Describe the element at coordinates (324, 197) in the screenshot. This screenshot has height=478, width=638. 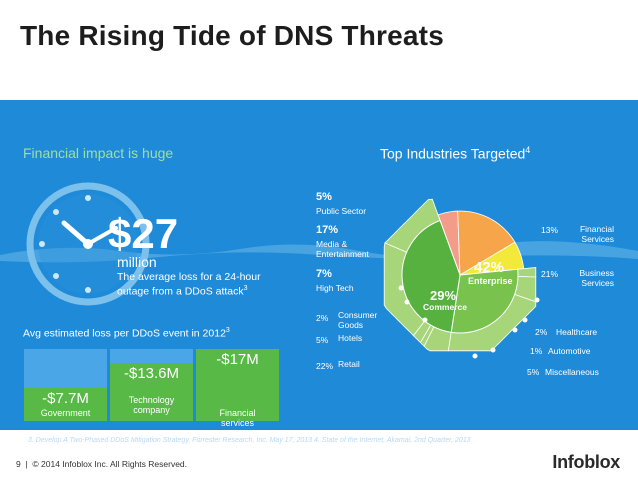
I see `pct-public-sector: 5%` at that location.